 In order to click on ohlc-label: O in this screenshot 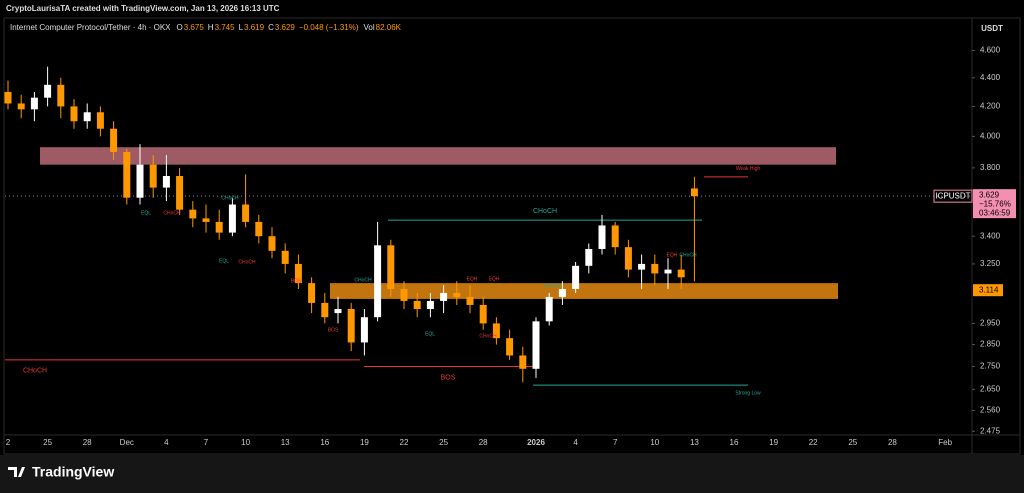, I will do `click(180, 27)`.